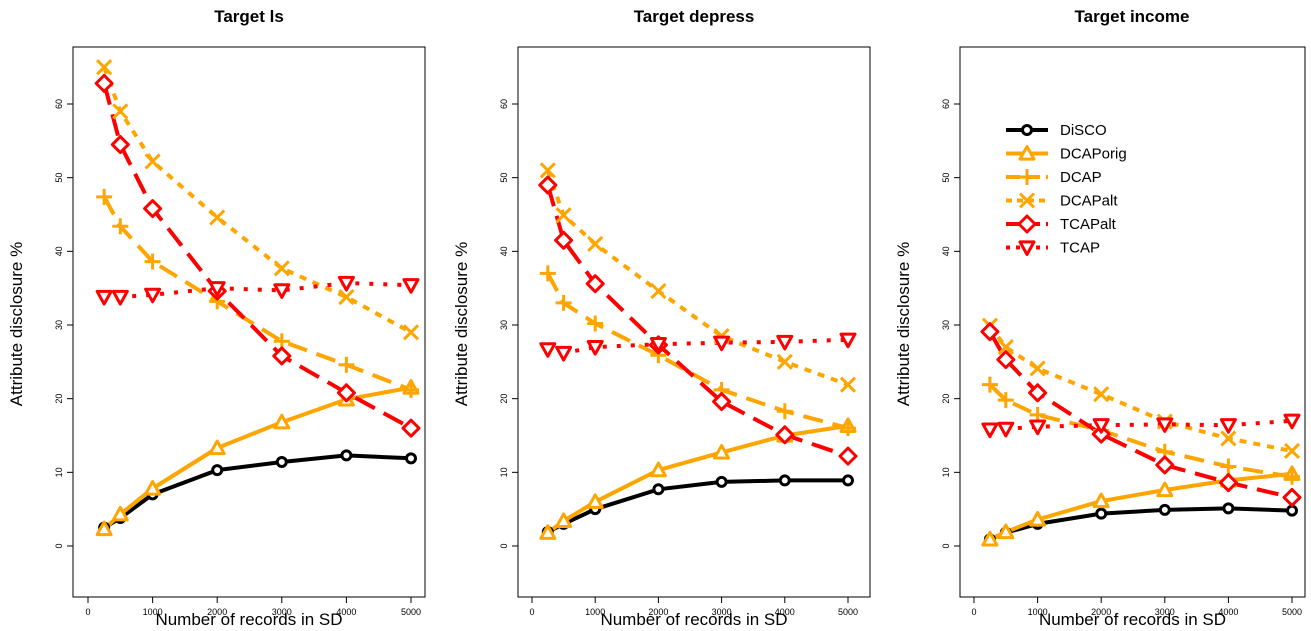 This screenshot has width=1311, height=631. What do you see at coordinates (1132, 16) in the screenshot?
I see `chart-title: Target income` at bounding box center [1132, 16].